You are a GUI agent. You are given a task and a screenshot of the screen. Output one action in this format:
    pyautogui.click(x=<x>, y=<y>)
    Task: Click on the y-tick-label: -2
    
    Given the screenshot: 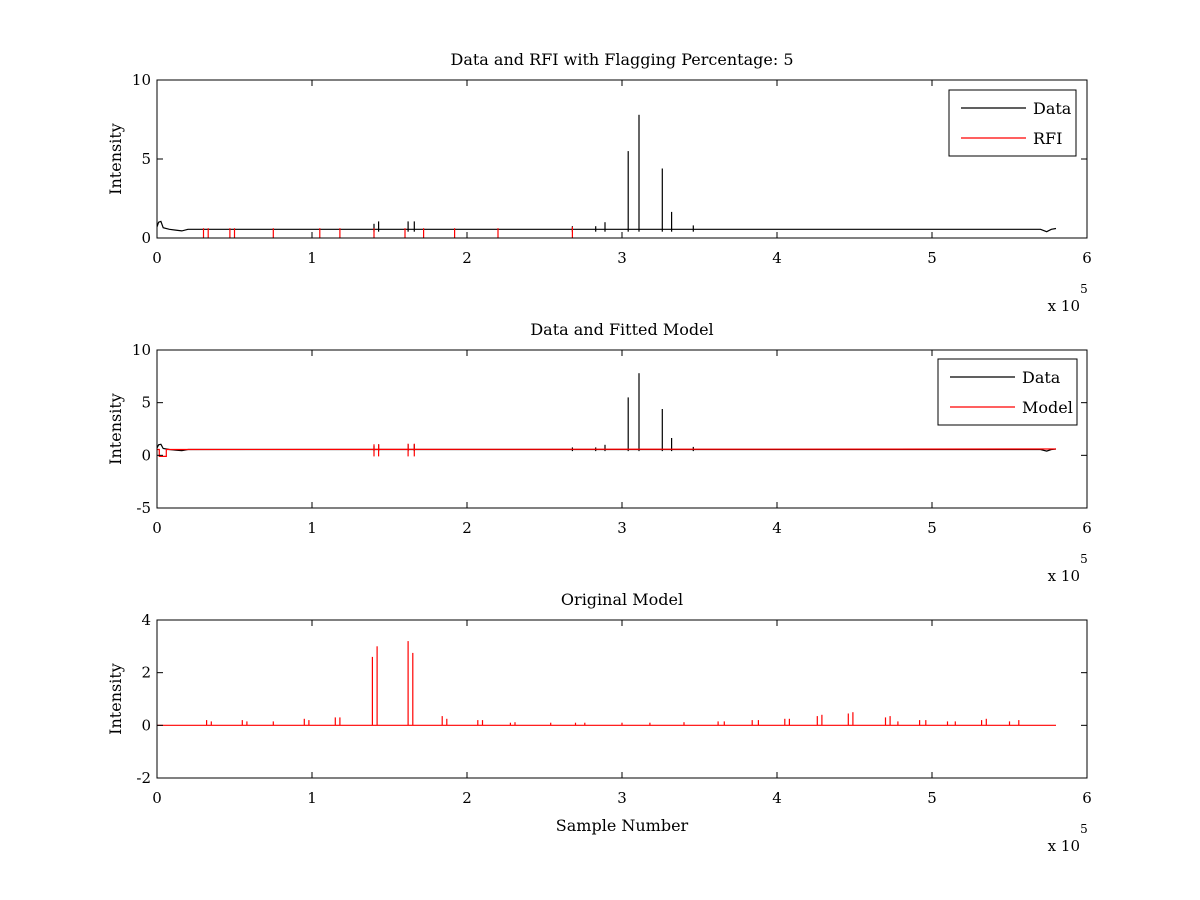 What is the action you would take?
    pyautogui.click(x=143, y=778)
    